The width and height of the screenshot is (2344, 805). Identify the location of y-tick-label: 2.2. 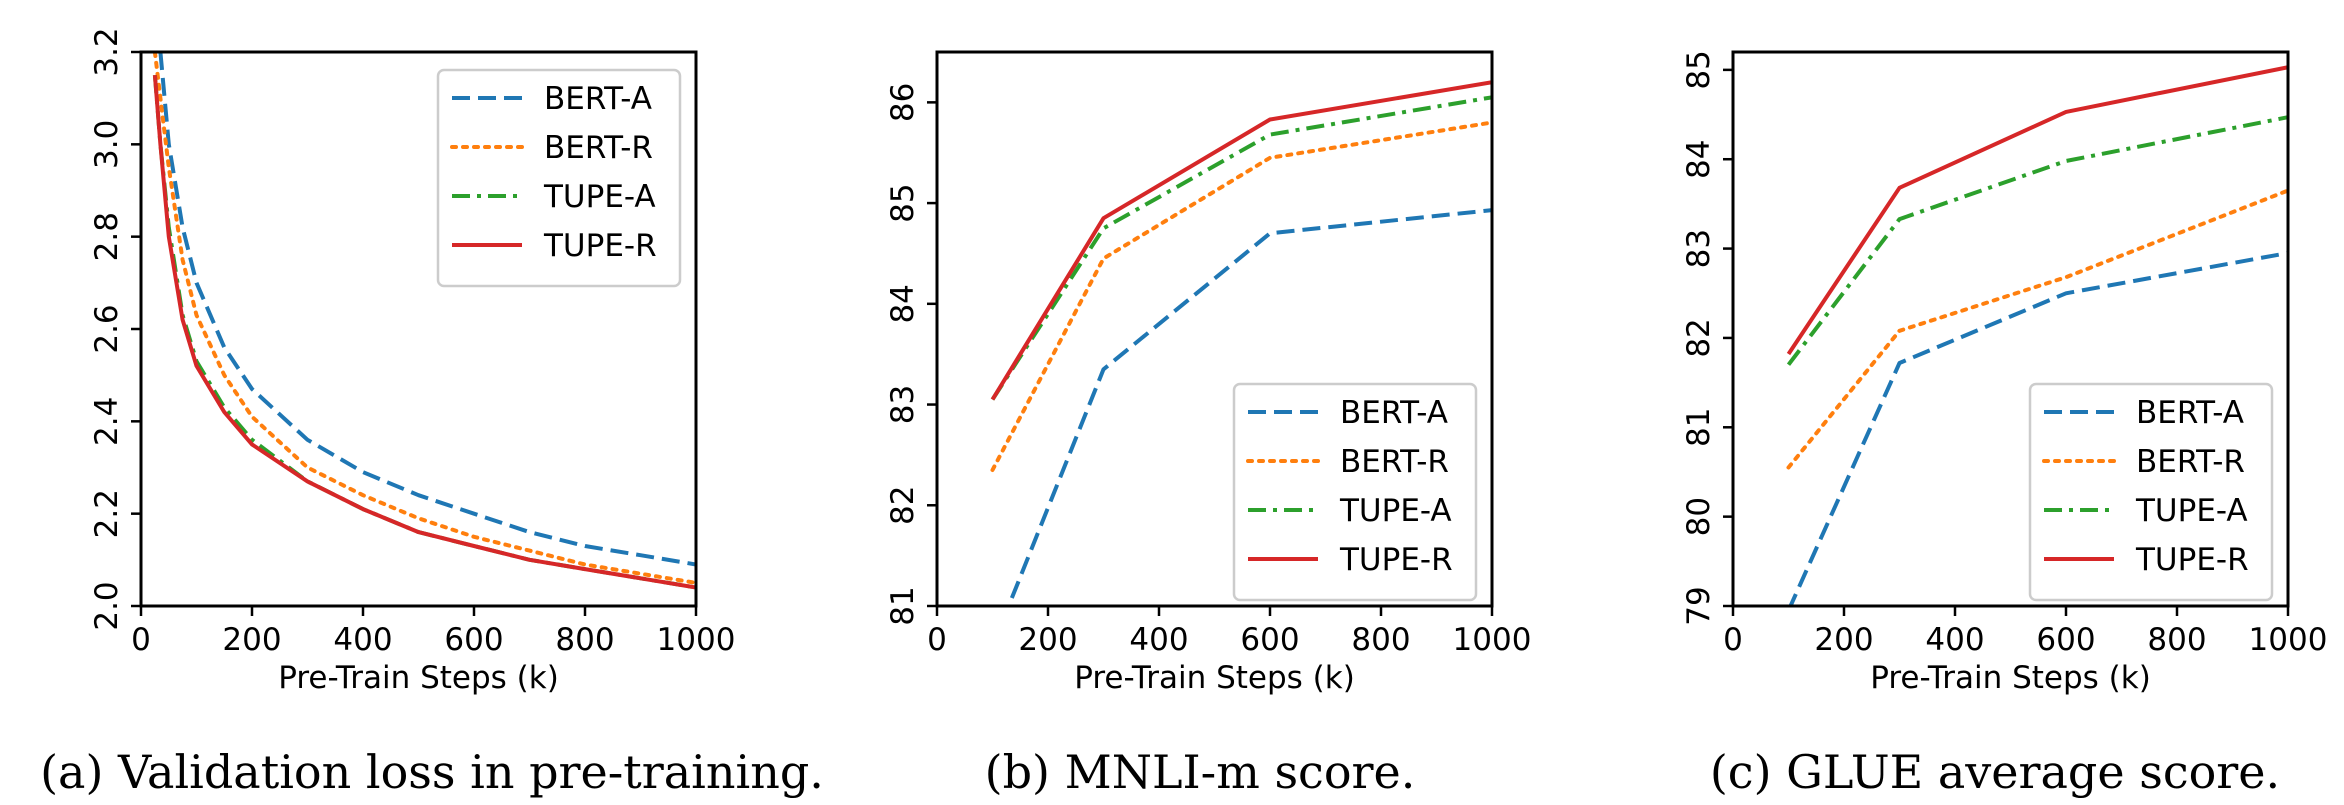
(107, 513).